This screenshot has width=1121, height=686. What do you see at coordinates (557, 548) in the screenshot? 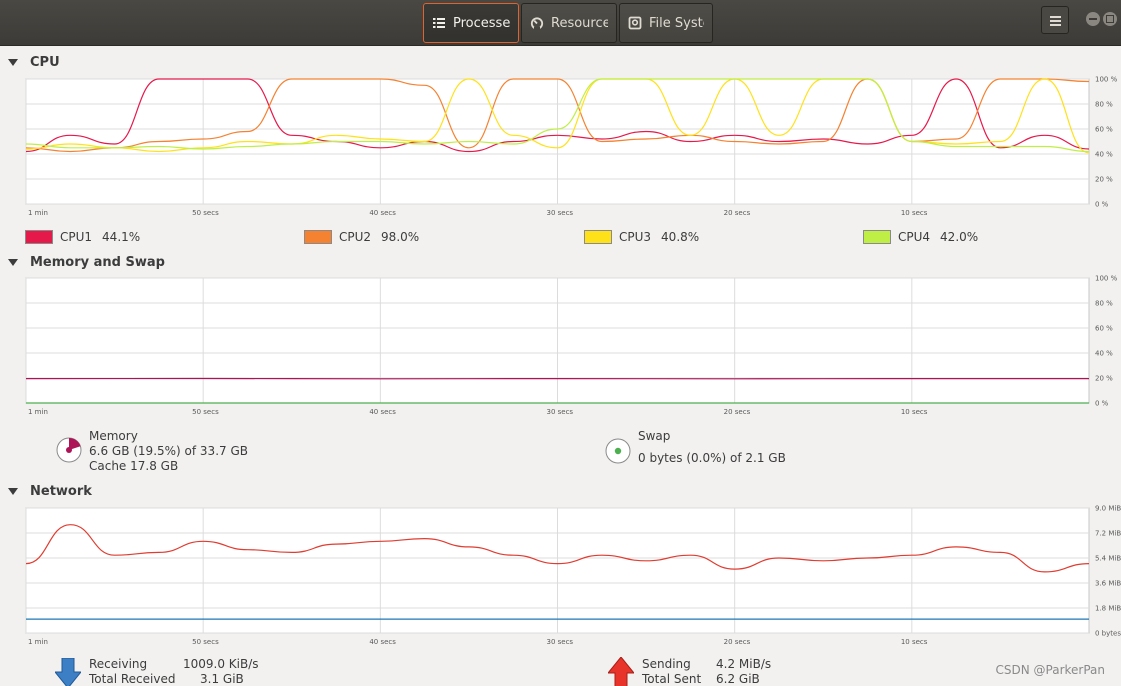
I see `network-series-sending` at bounding box center [557, 548].